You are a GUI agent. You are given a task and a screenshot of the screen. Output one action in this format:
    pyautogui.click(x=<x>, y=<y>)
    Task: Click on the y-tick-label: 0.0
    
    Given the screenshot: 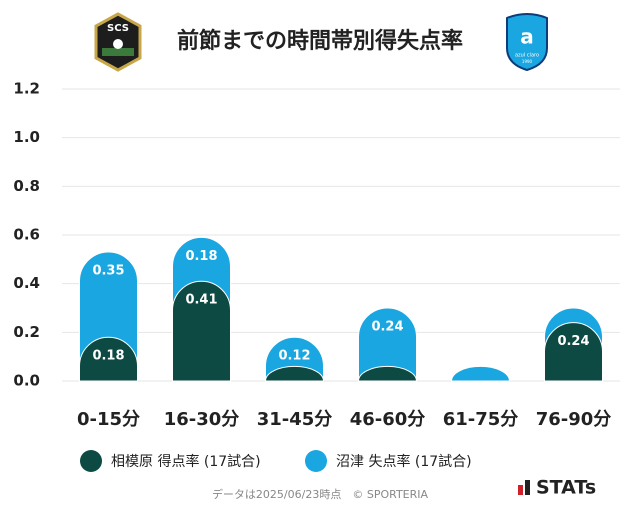 What is the action you would take?
    pyautogui.click(x=26, y=381)
    